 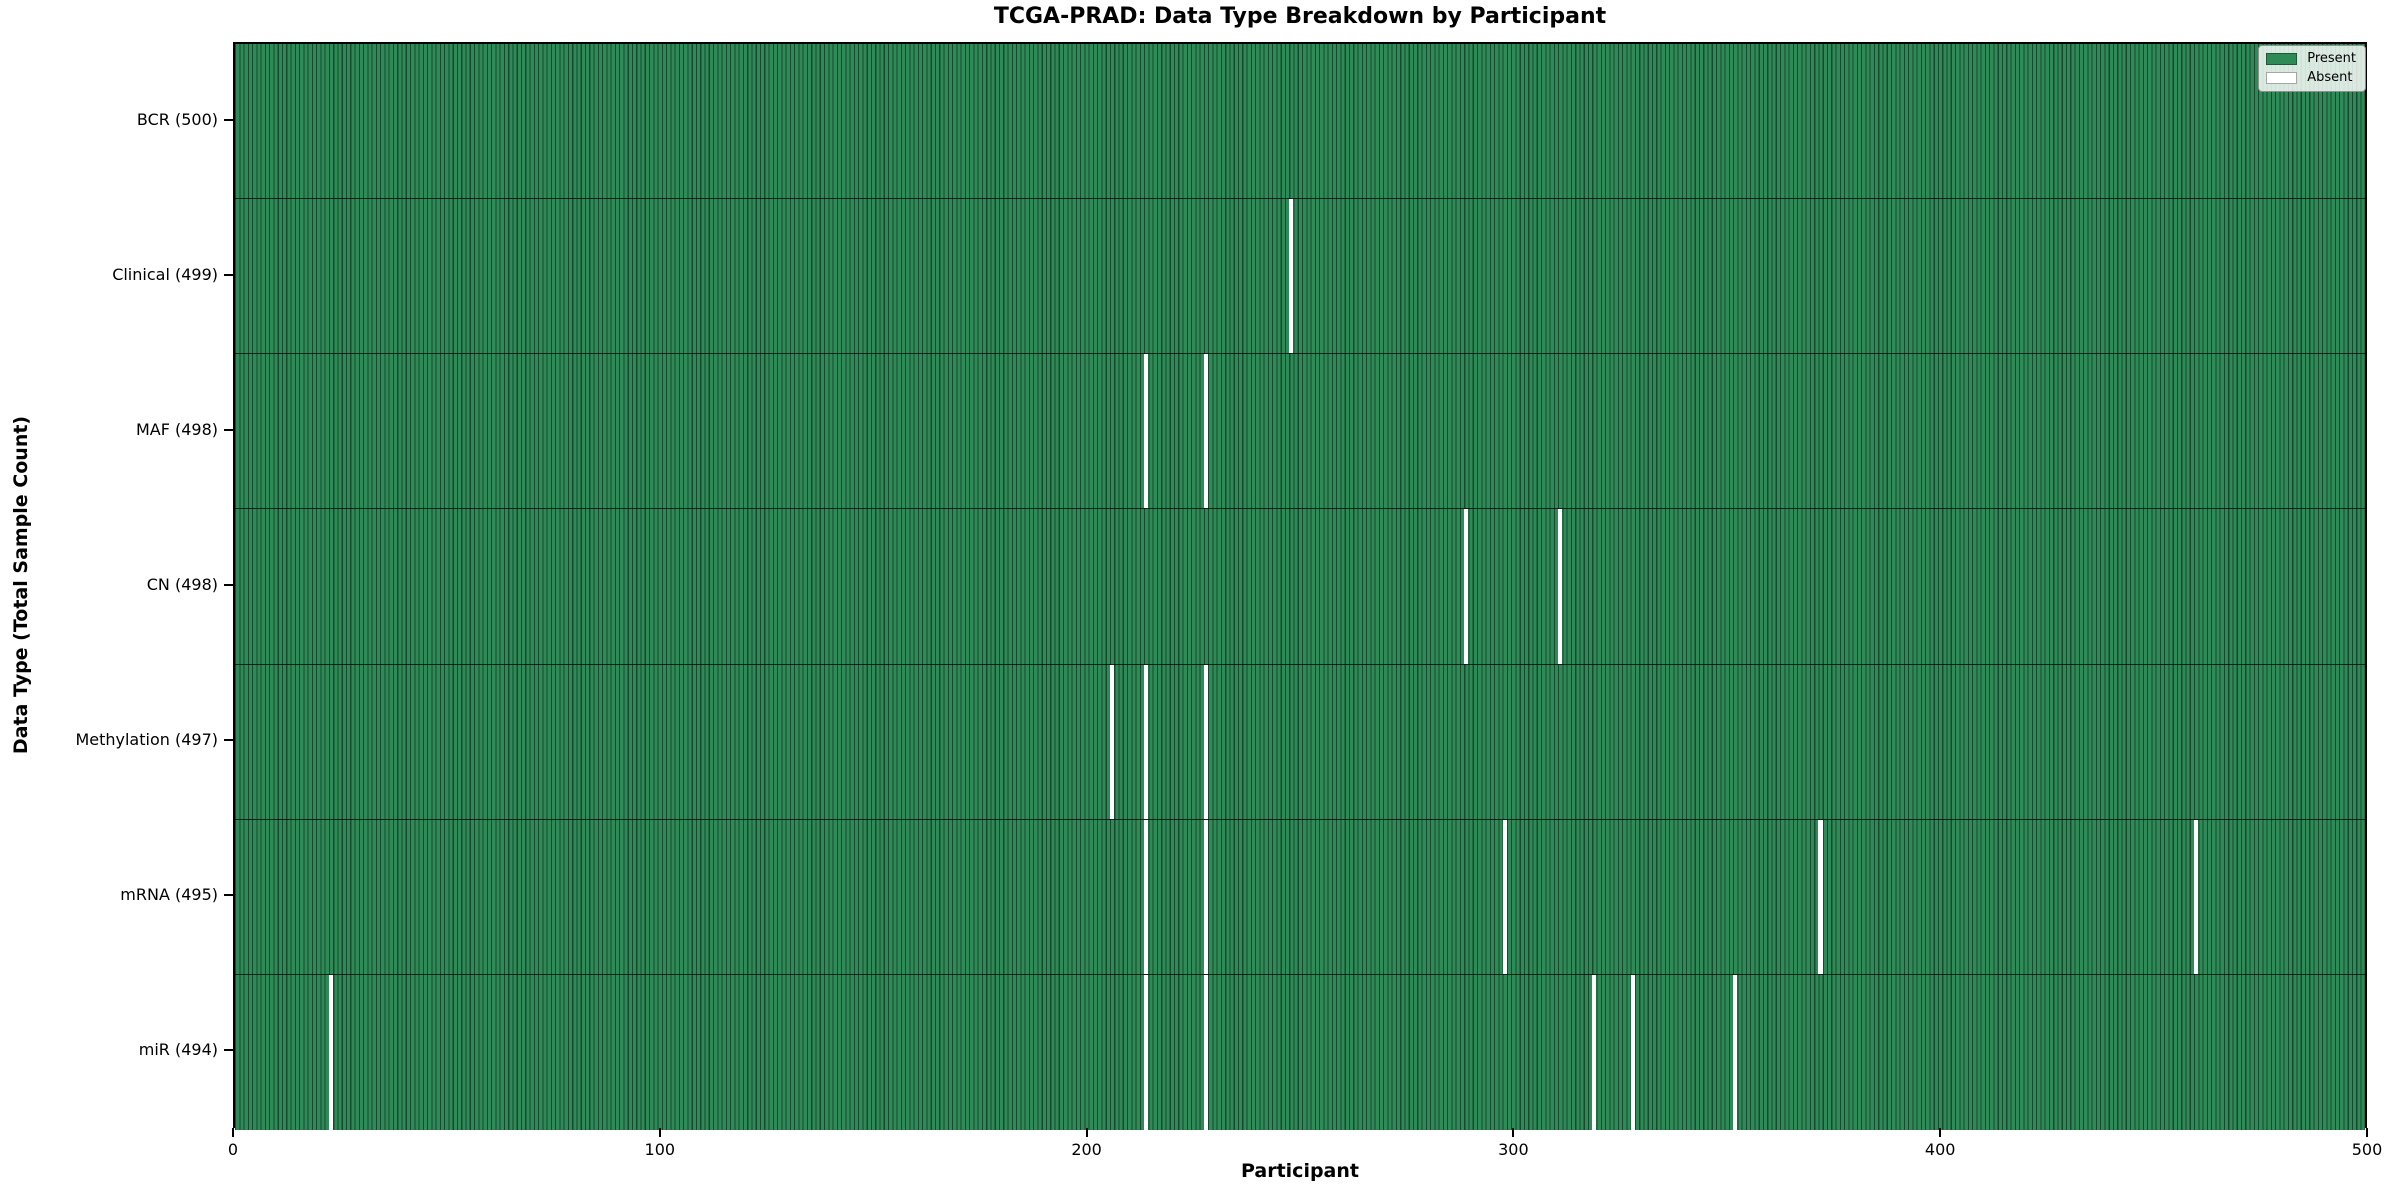 I want to click on x-tick-label-500: 500, so click(x=2367, y=1149).